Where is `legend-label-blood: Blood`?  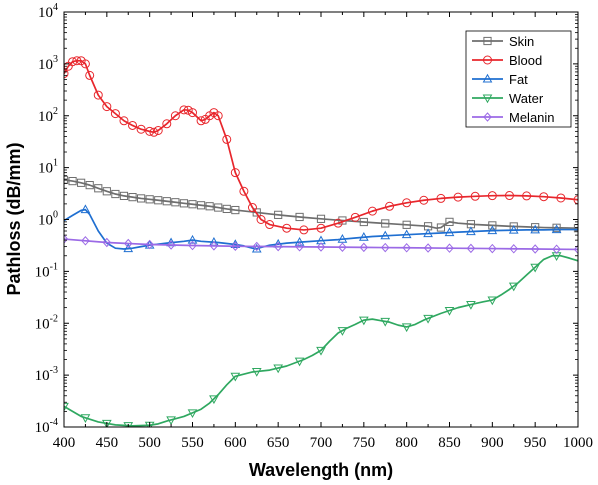
legend-label-blood: Blood is located at coordinates (525, 60).